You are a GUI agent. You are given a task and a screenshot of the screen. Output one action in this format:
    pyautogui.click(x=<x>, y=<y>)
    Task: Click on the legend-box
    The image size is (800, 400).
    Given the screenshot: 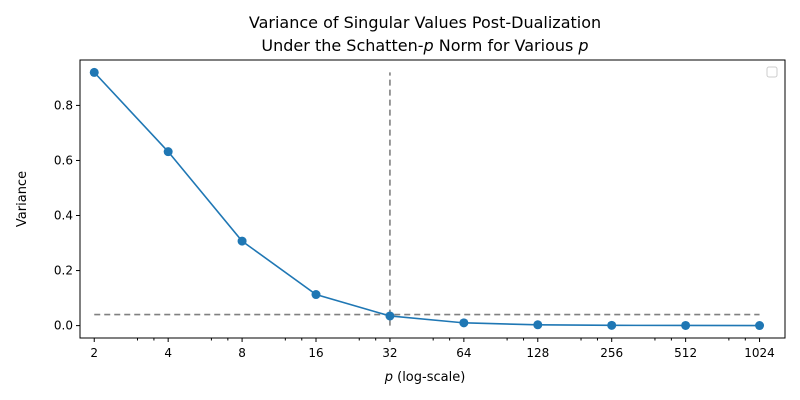 What is the action you would take?
    pyautogui.click(x=772, y=72)
    